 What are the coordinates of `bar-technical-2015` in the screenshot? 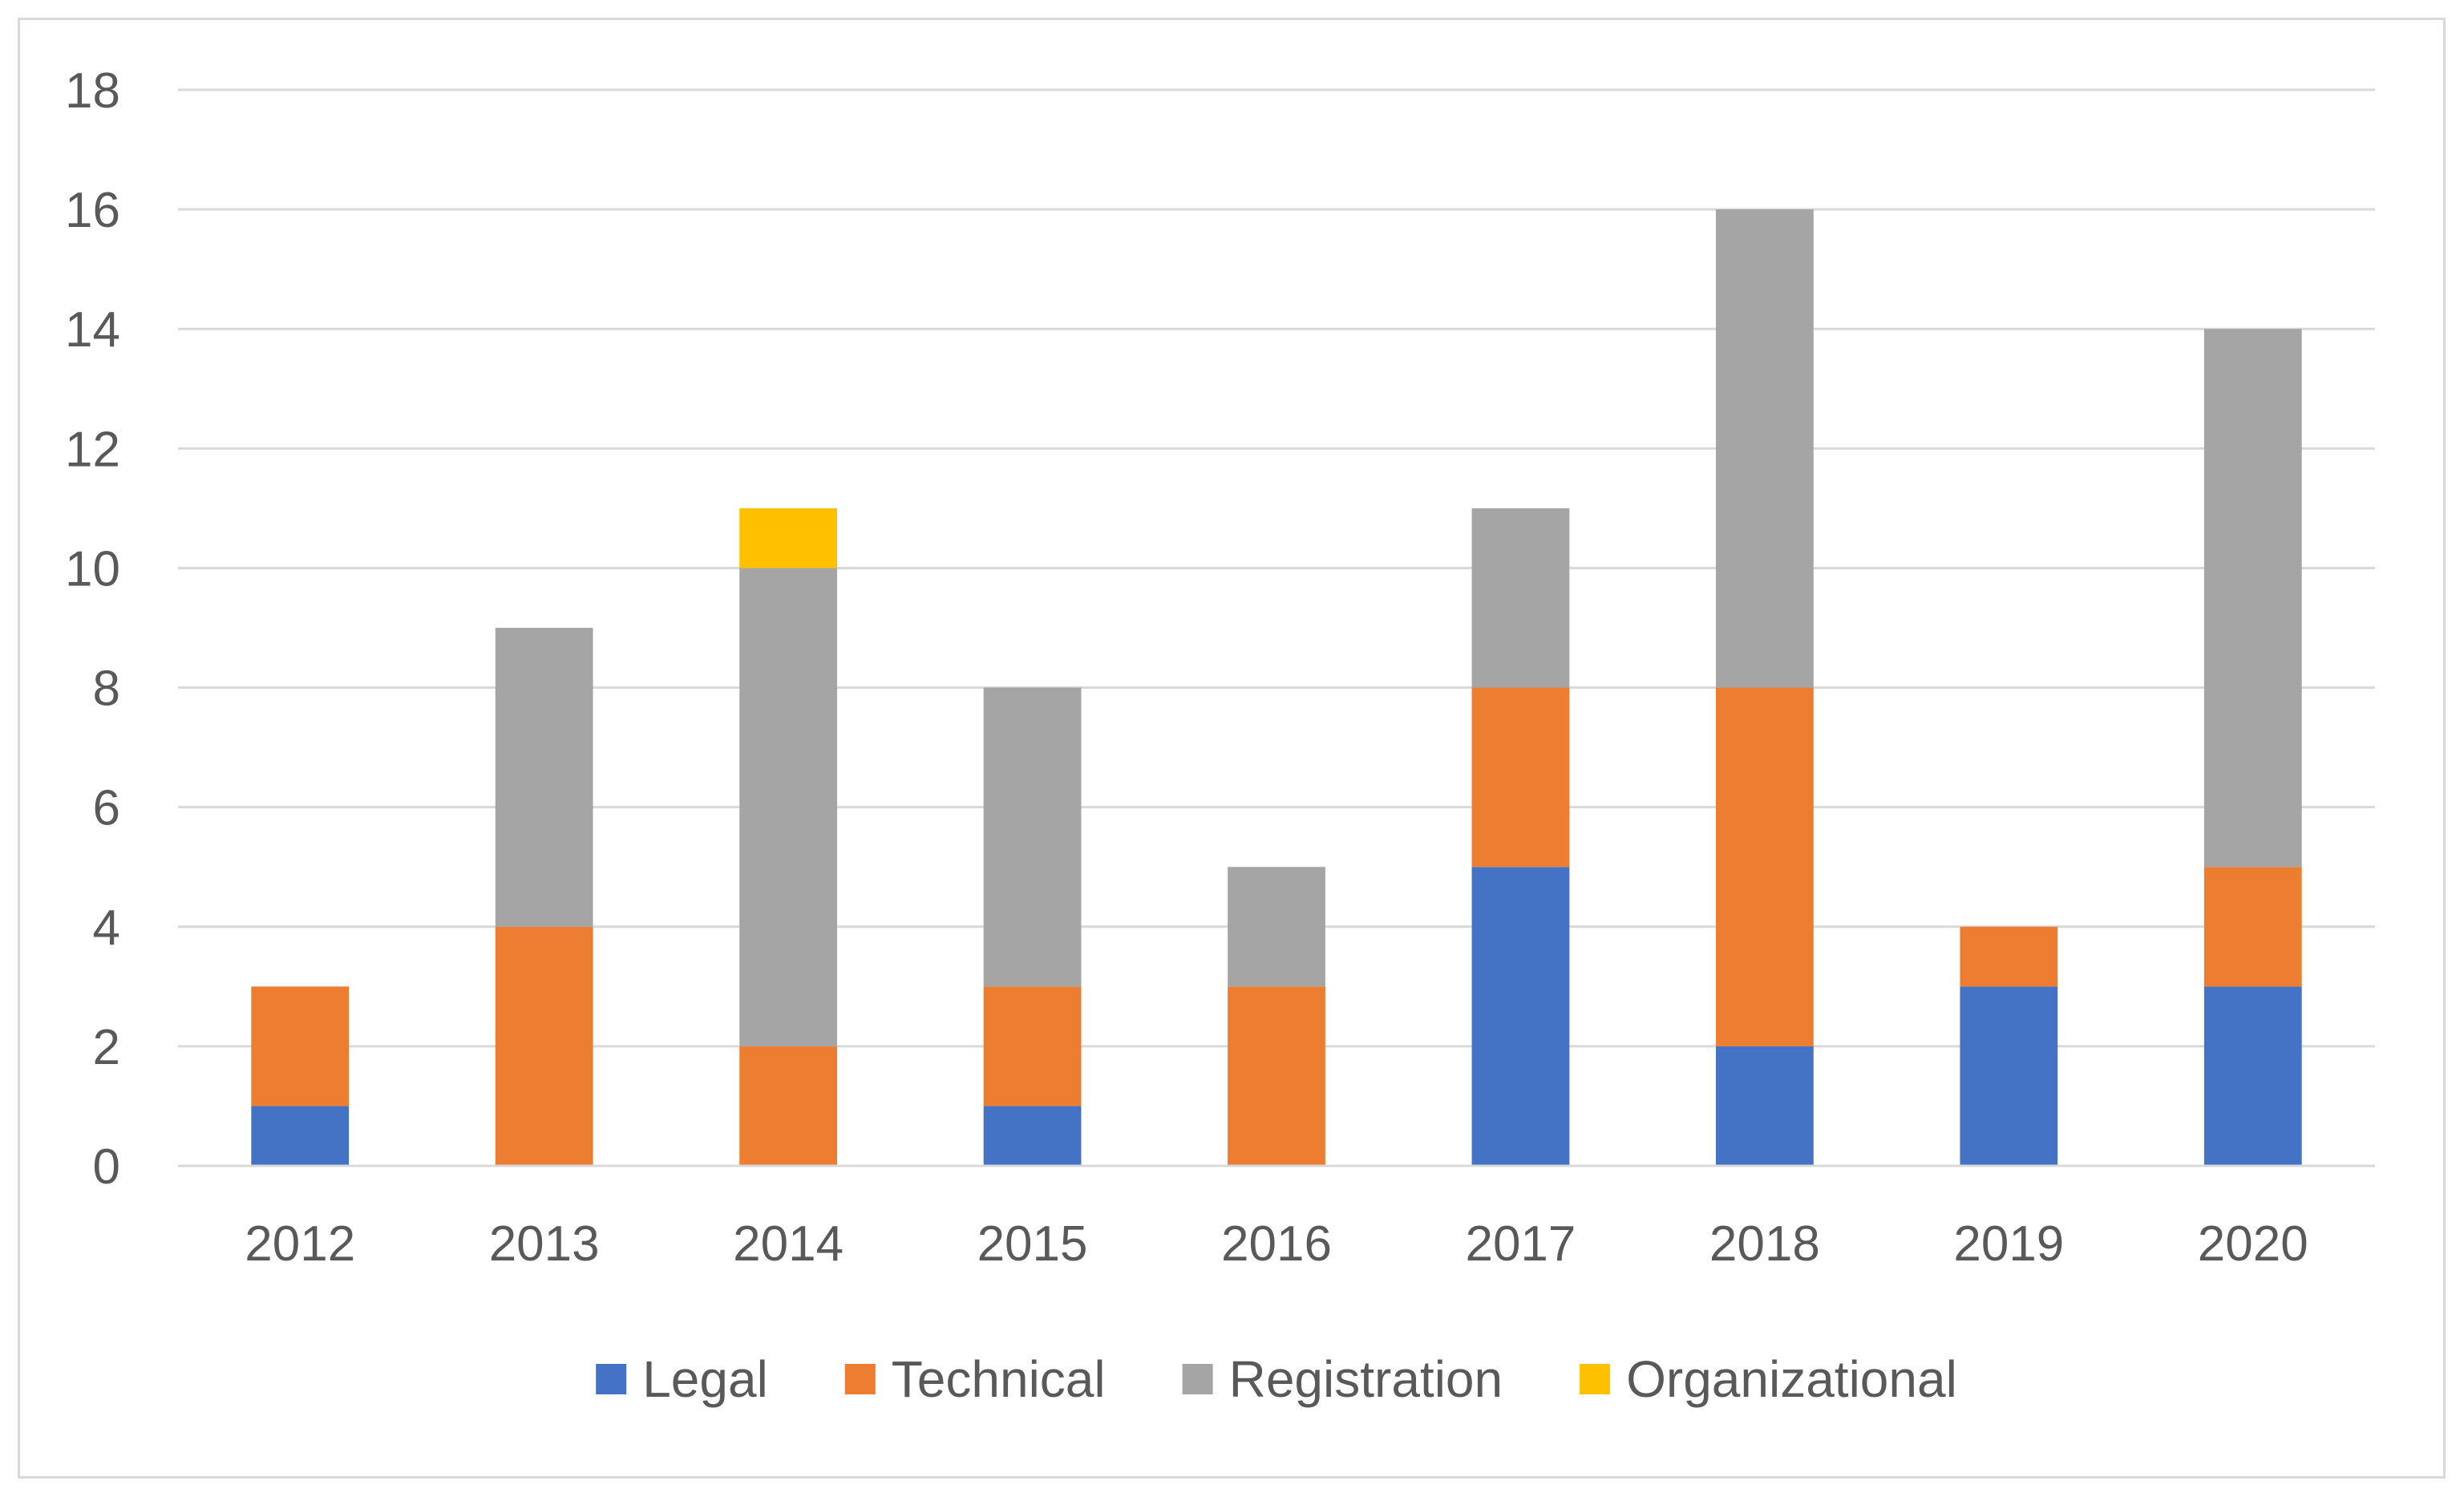 It's located at (1032, 1046).